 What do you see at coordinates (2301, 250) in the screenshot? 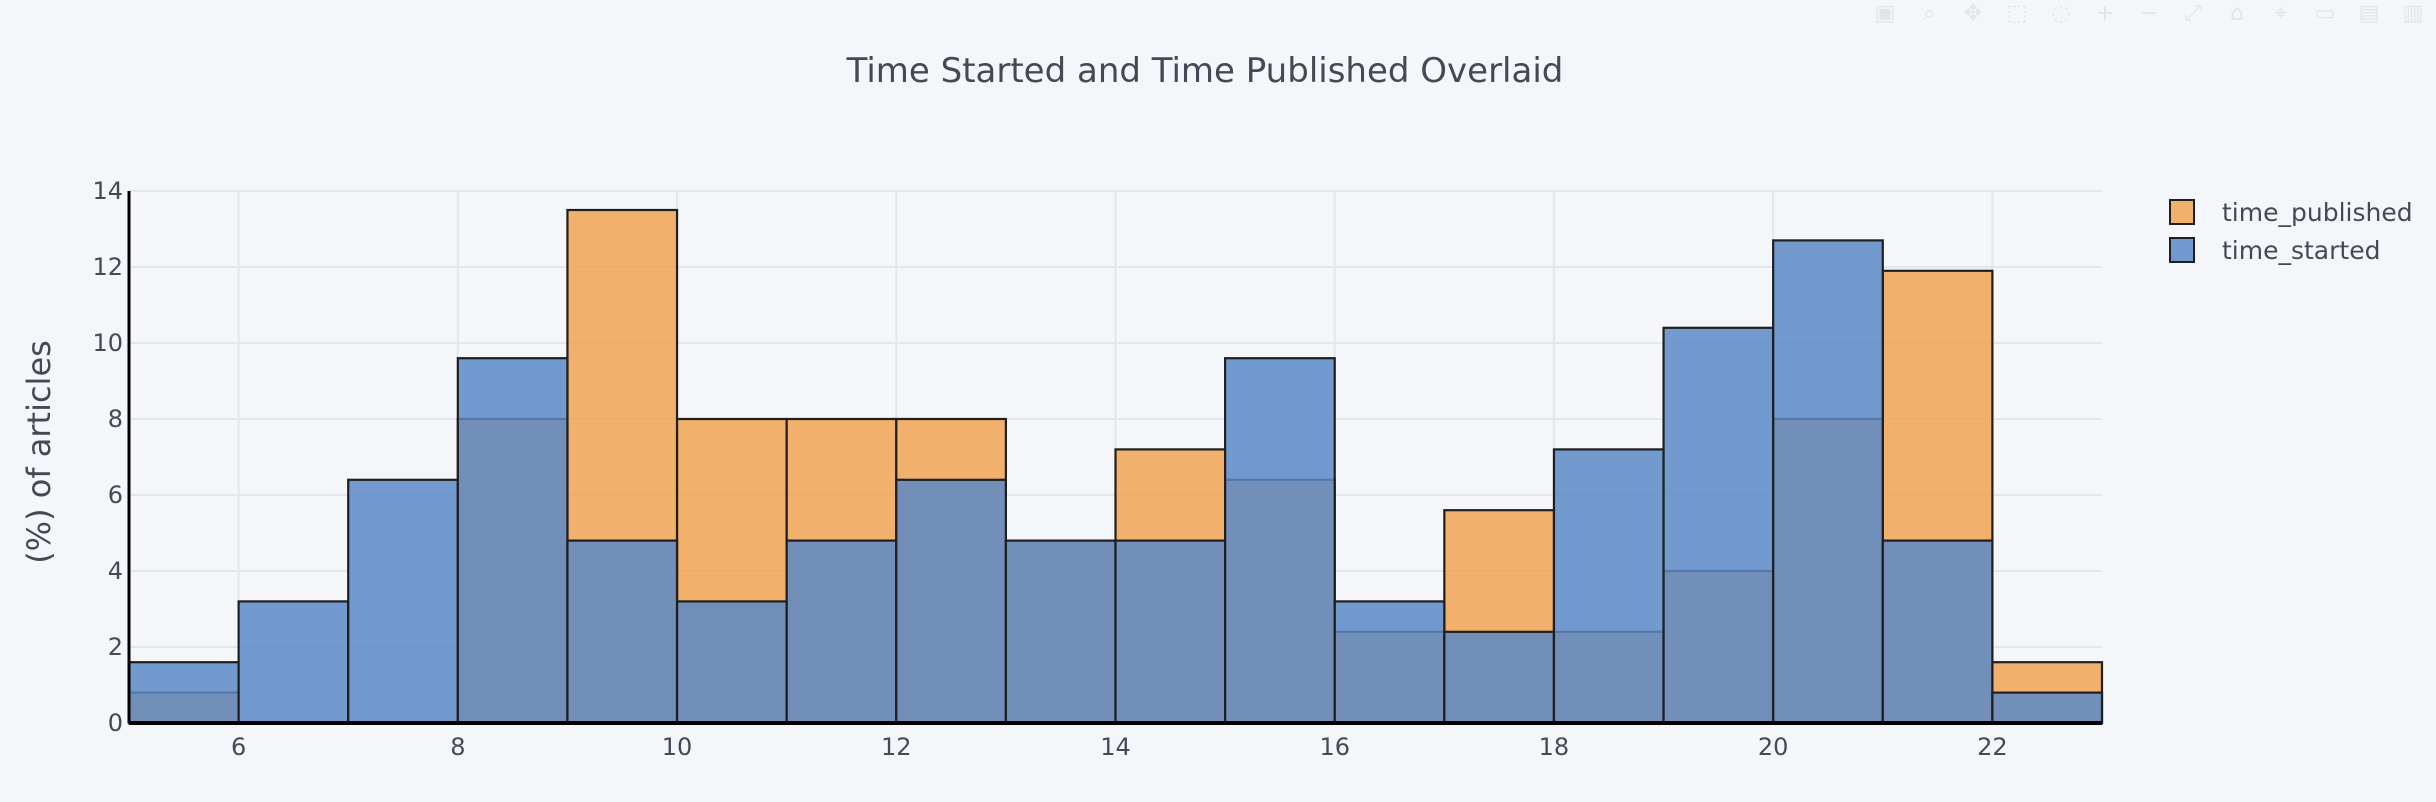
I see `legend-label-time_started: time_started` at bounding box center [2301, 250].